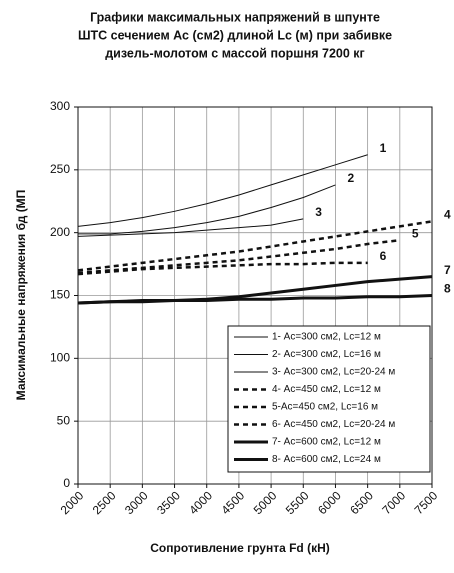 Image resolution: width=454 pixels, height=573 pixels. Describe the element at coordinates (60, 106) in the screenshot. I see `y-tick-label: 300` at that location.